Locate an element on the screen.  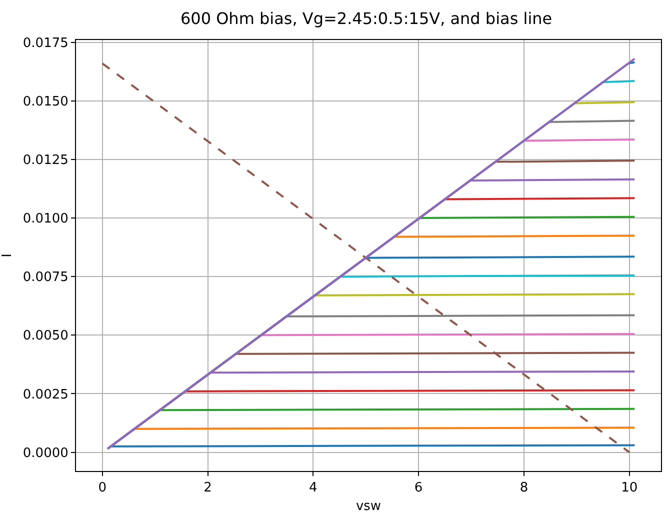
y-axis-title: I is located at coordinates (7, 256).